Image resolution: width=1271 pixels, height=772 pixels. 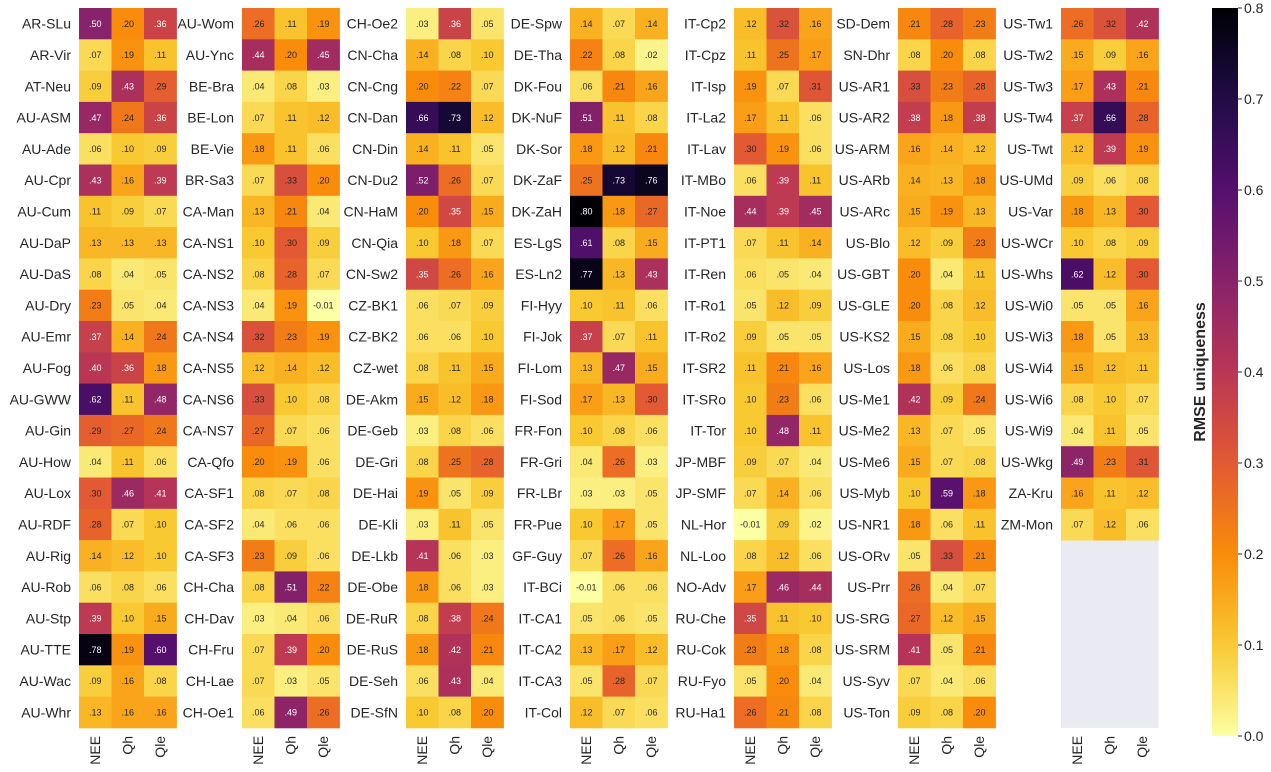 What do you see at coordinates (865, 118) in the screenshot?
I see `row-label: US-AR2` at bounding box center [865, 118].